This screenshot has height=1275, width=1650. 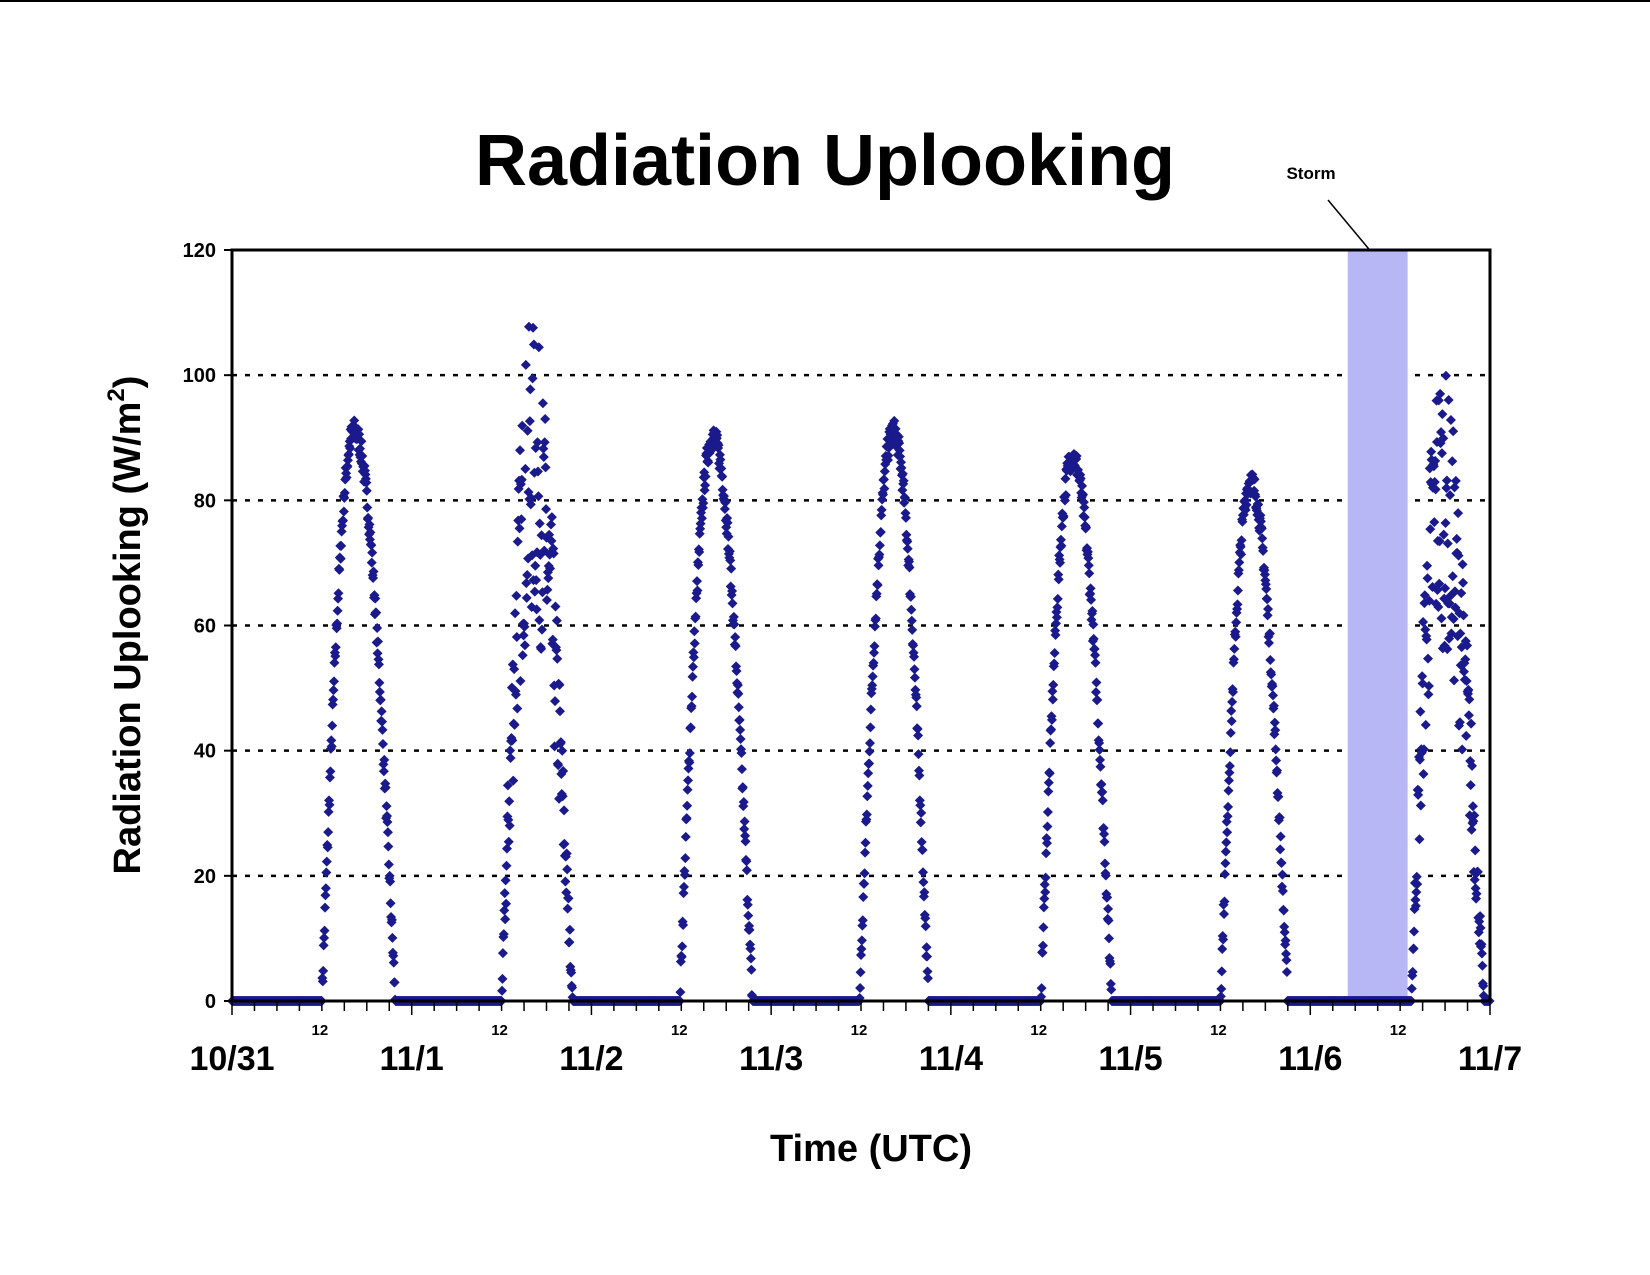 What do you see at coordinates (951, 1059) in the screenshot?
I see `x-date-label: 11/4` at bounding box center [951, 1059].